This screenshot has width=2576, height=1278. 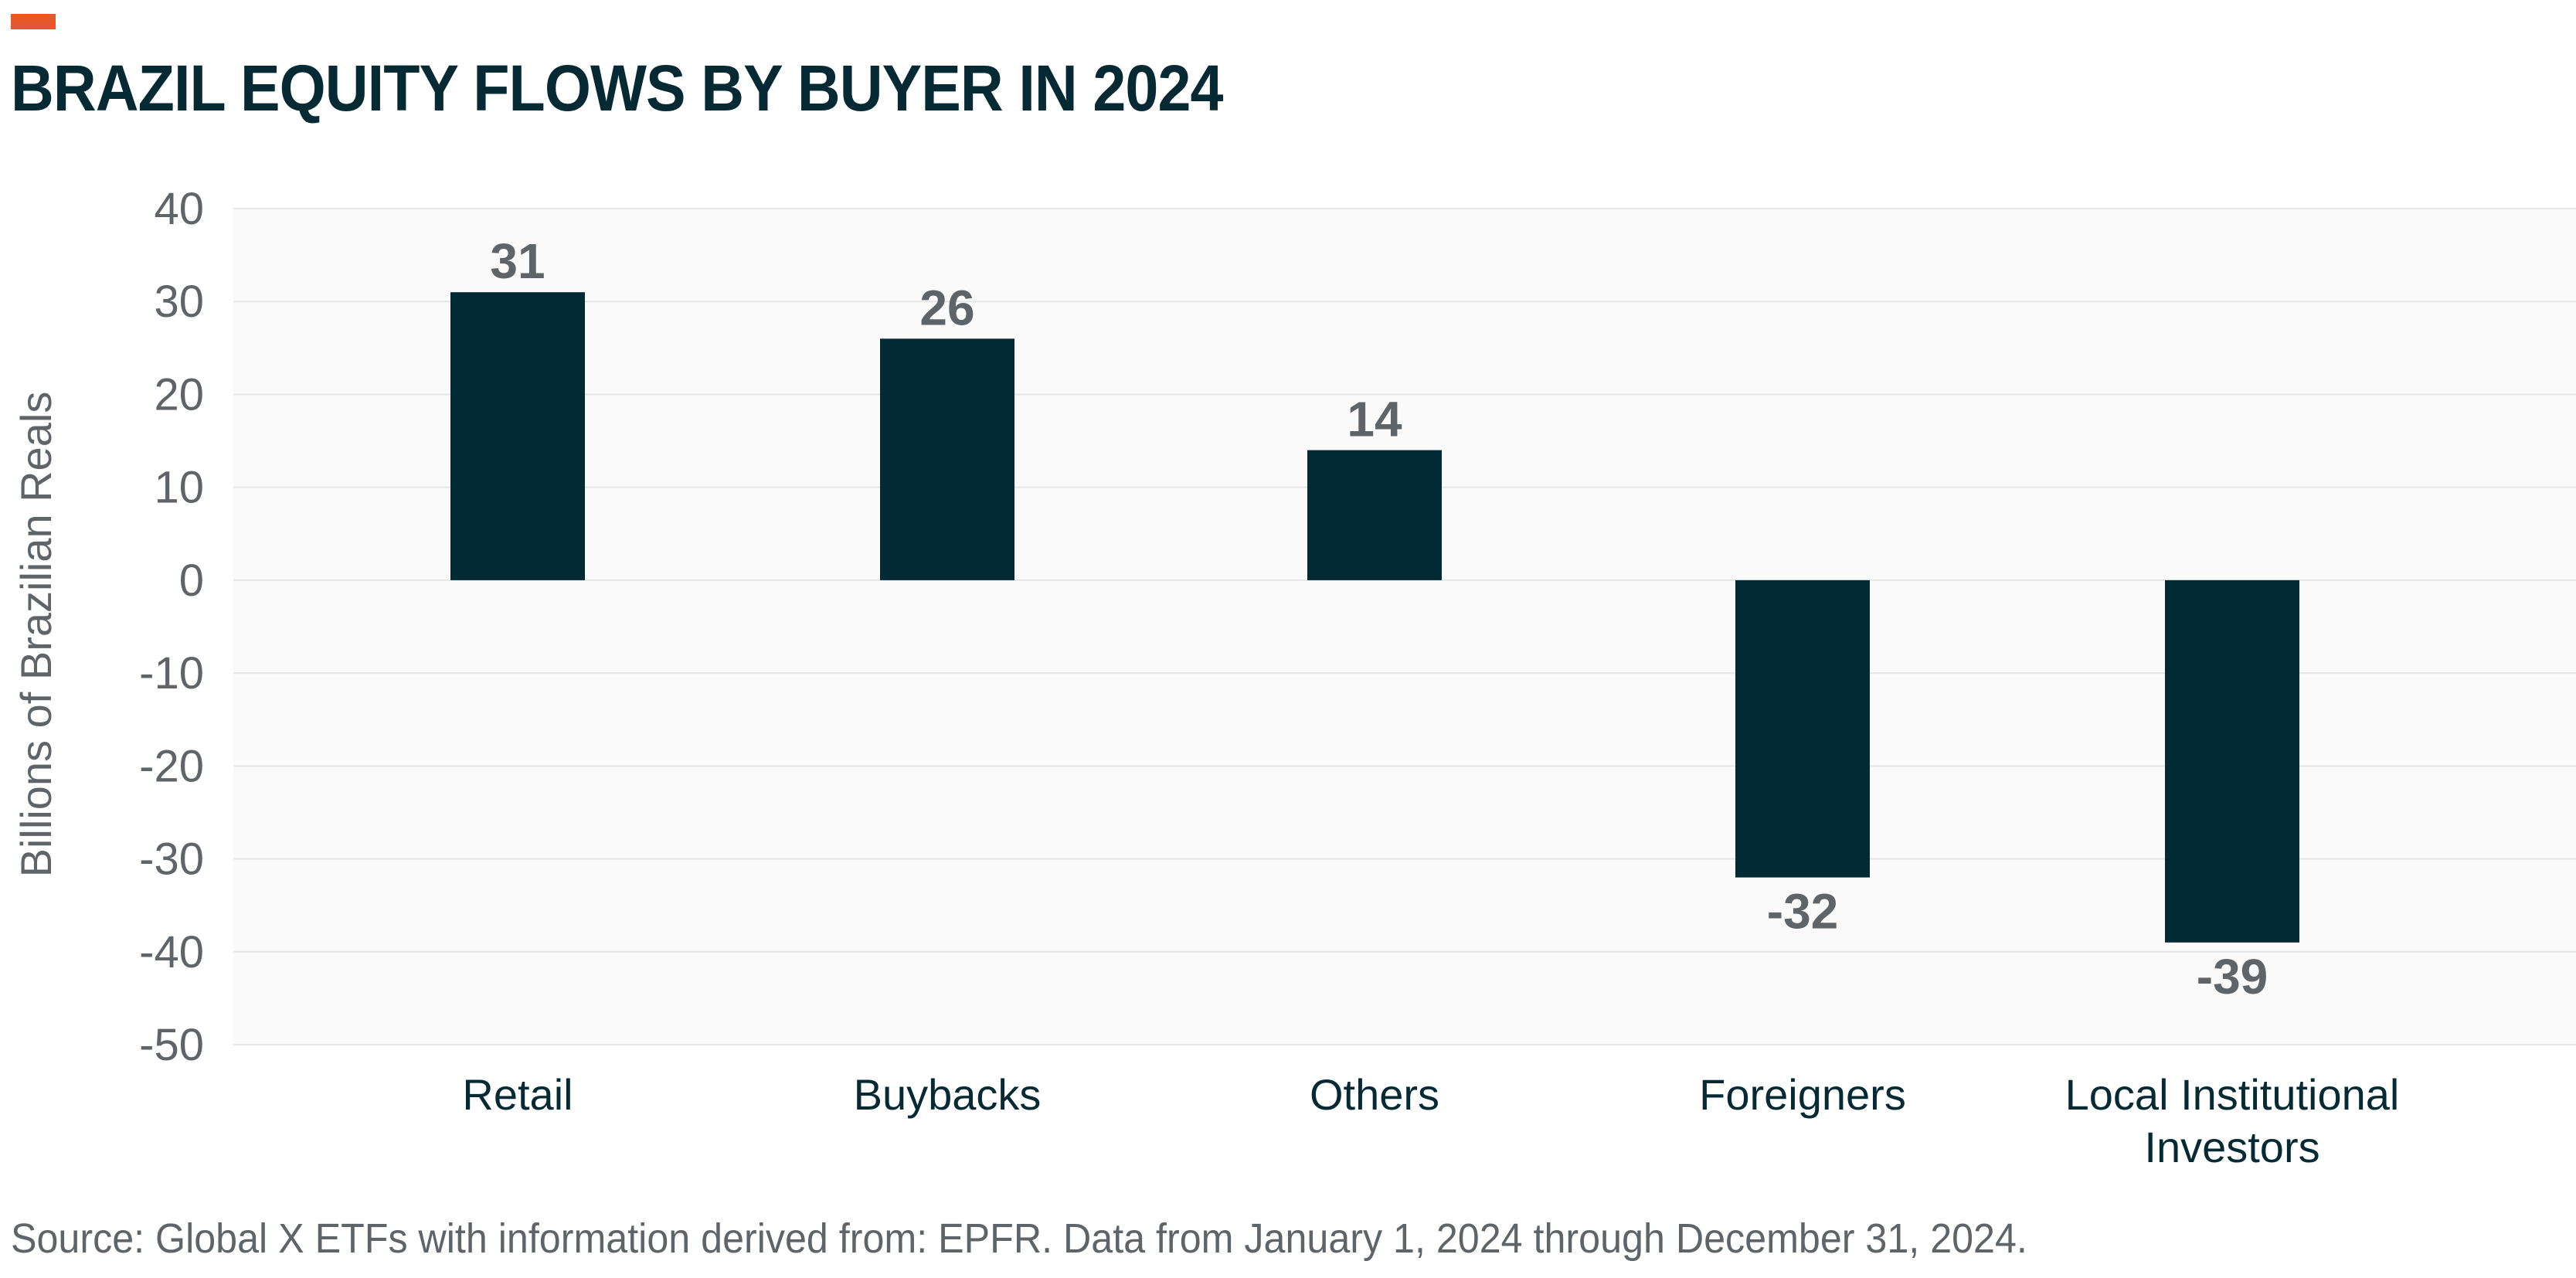 I want to click on bar-retail, so click(x=517, y=436).